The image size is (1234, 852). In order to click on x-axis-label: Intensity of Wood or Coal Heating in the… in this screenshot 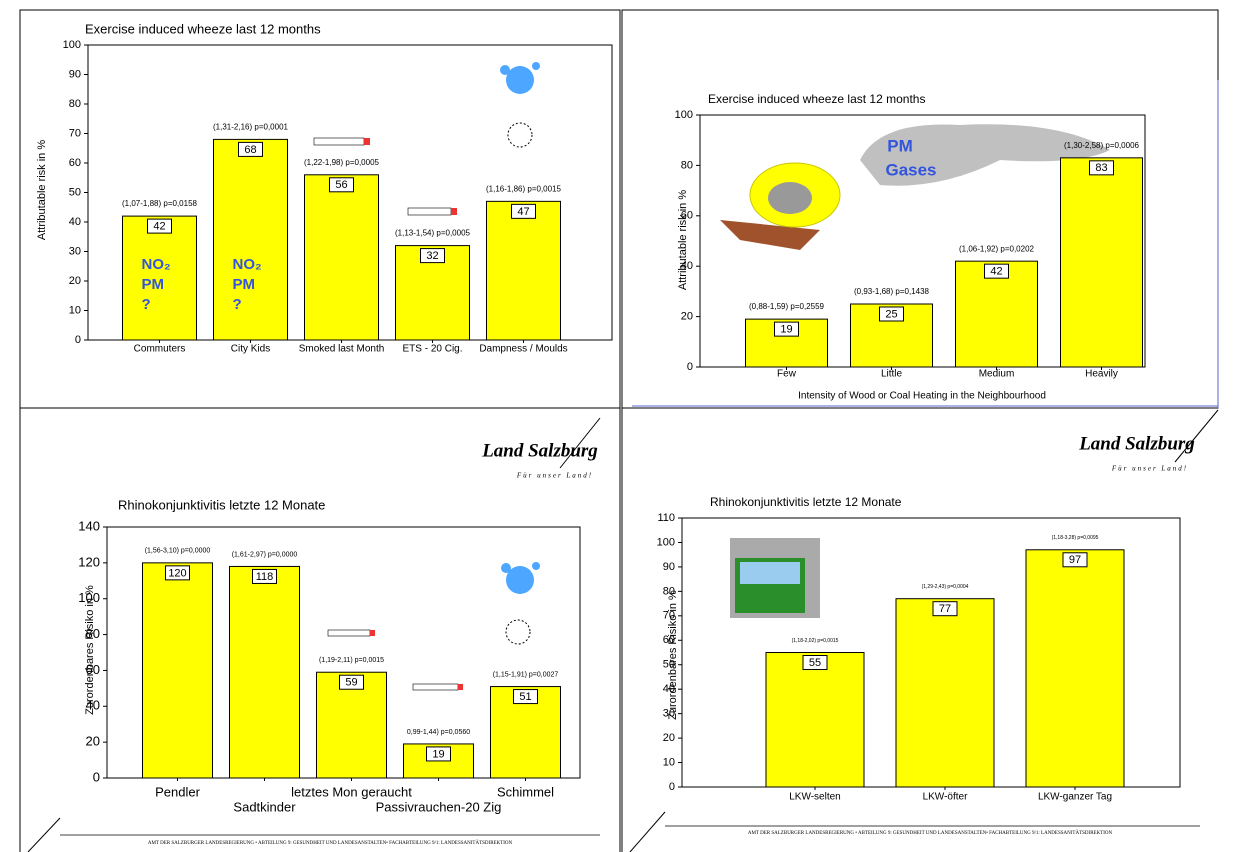, I will do `click(922, 396)`.